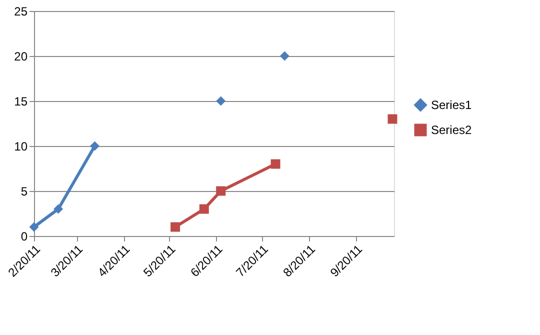  What do you see at coordinates (24, 237) in the screenshot?
I see `y-tick-label: 0` at bounding box center [24, 237].